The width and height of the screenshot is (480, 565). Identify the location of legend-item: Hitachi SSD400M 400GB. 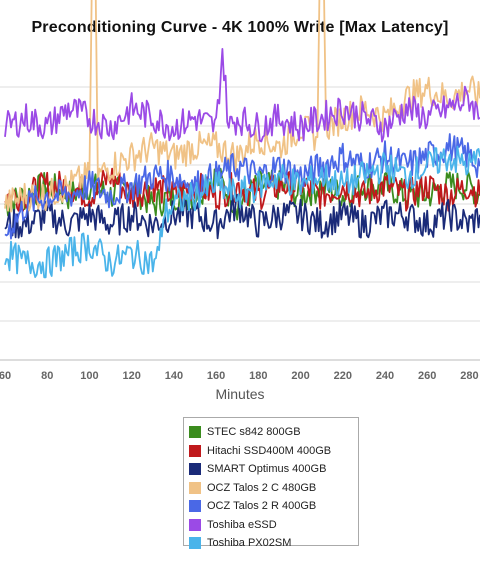
(273, 451).